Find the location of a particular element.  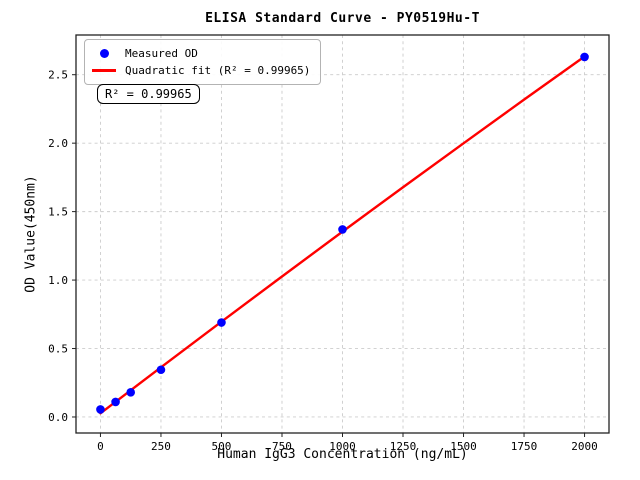

legend-item-quadratic-fit: Quadratic fit (R² = 0.99965) is located at coordinates (201, 70).